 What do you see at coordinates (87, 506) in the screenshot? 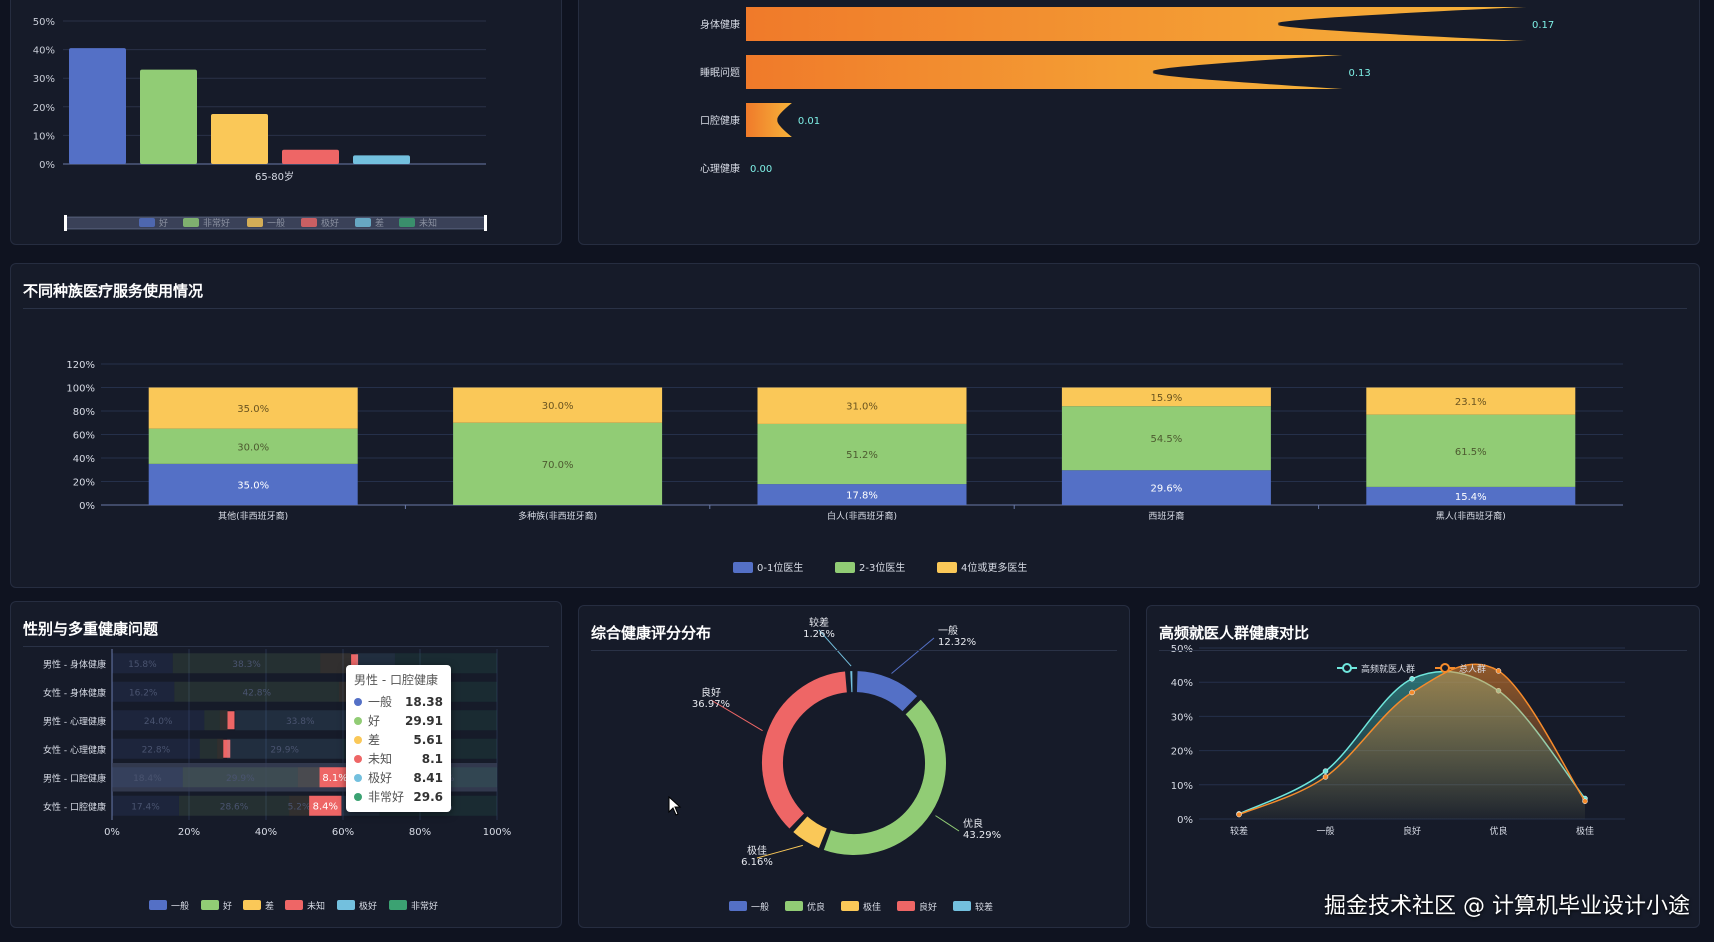
I see `y-tick-label: 0%` at bounding box center [87, 506].